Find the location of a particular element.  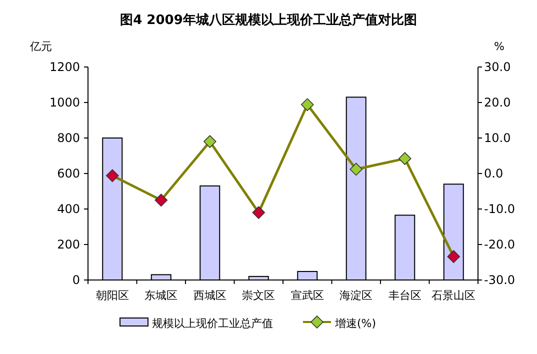

y-tick-label: 600 is located at coordinates (68, 173).